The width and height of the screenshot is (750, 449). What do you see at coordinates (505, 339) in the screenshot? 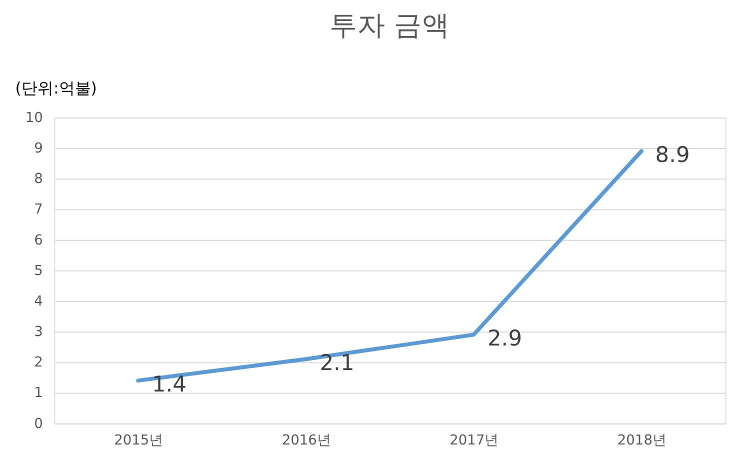
I see `data-label: 2.9` at bounding box center [505, 339].